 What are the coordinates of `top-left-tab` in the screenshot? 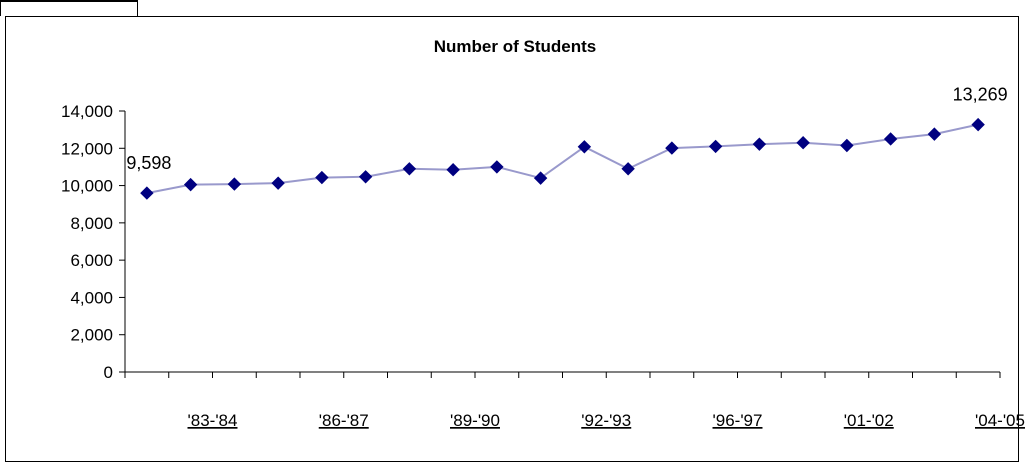 It's located at (69, 8).